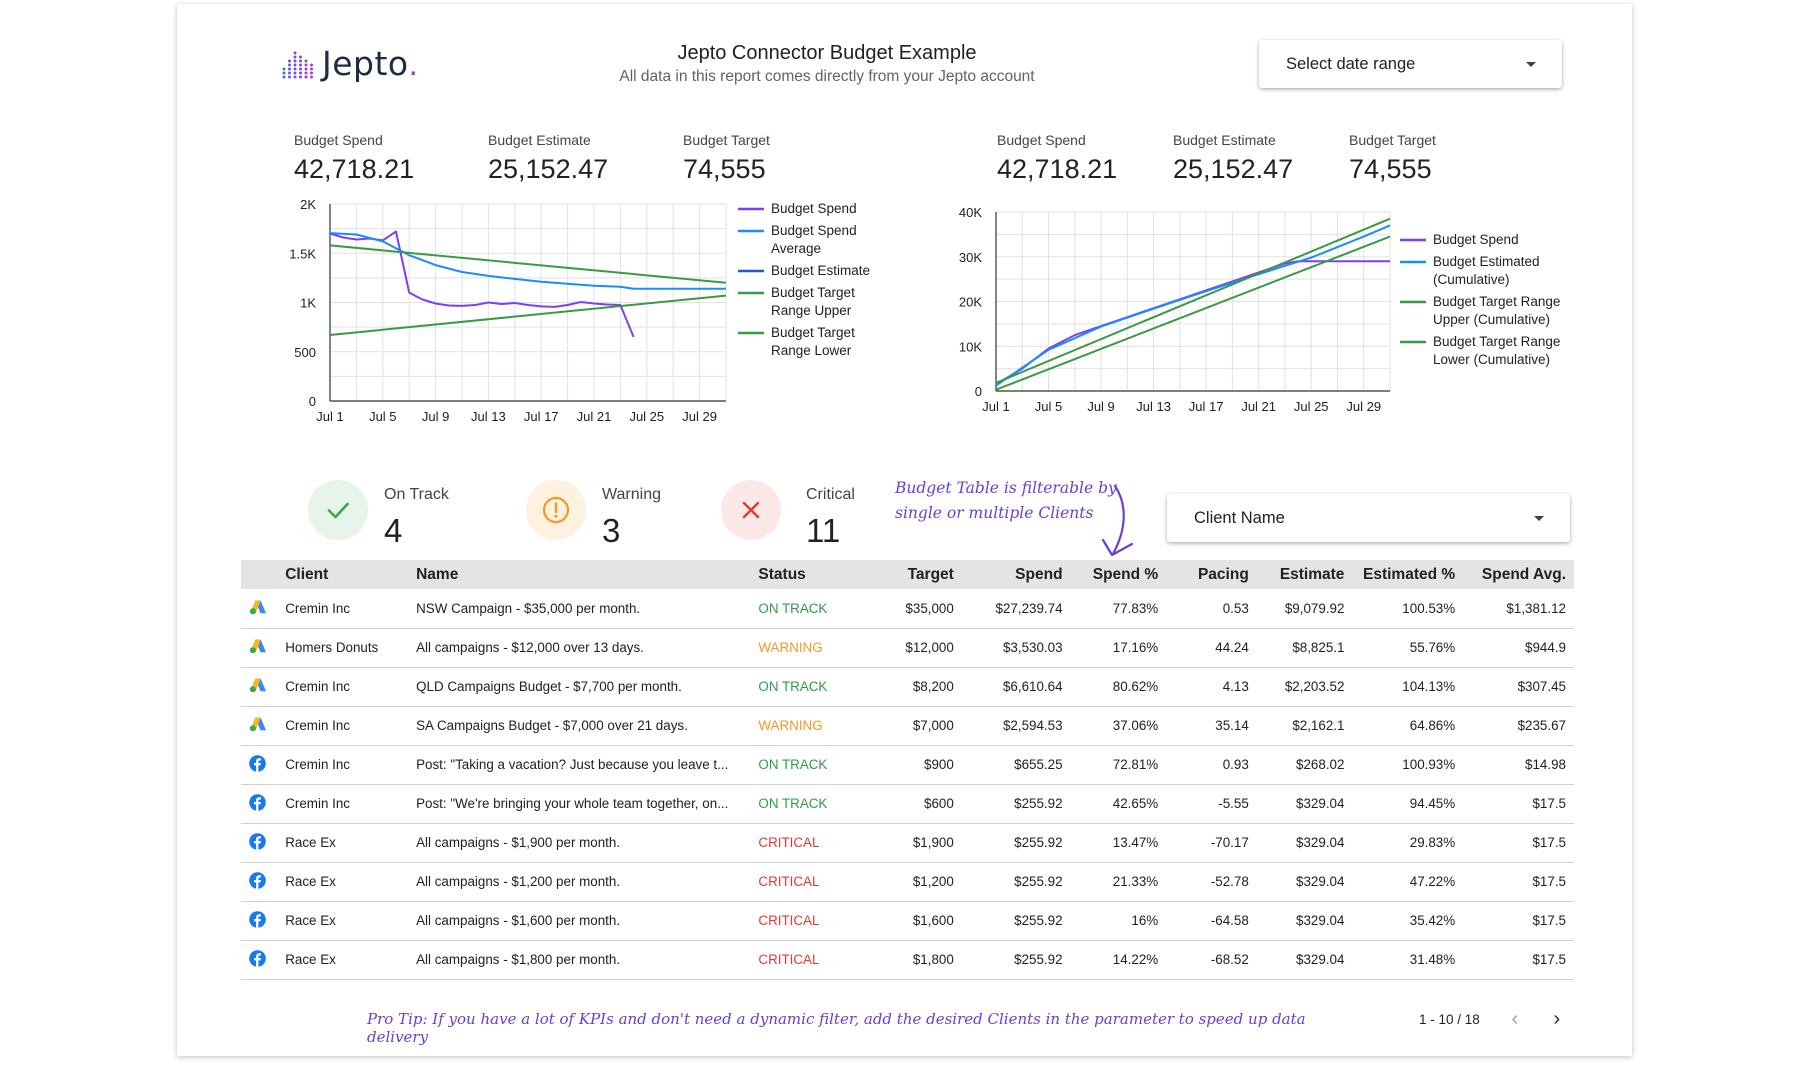  I want to click on column-header-spend: Spend, so click(1016, 574).